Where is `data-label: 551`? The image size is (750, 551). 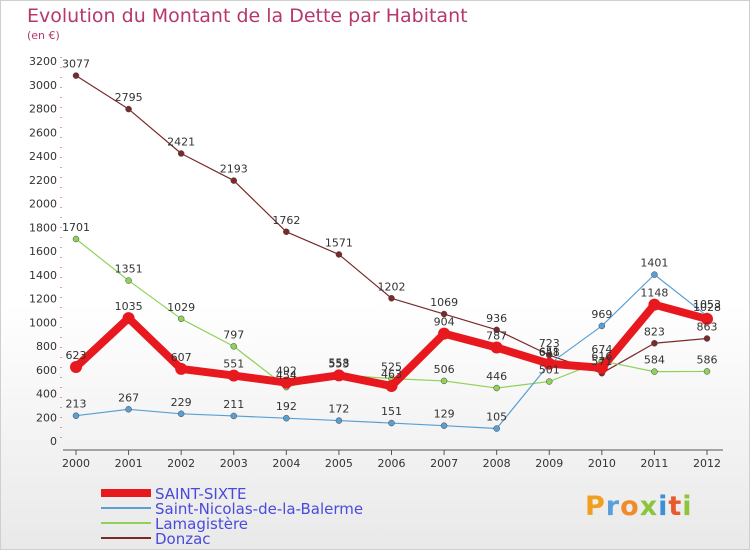
data-label: 551 is located at coordinates (233, 364).